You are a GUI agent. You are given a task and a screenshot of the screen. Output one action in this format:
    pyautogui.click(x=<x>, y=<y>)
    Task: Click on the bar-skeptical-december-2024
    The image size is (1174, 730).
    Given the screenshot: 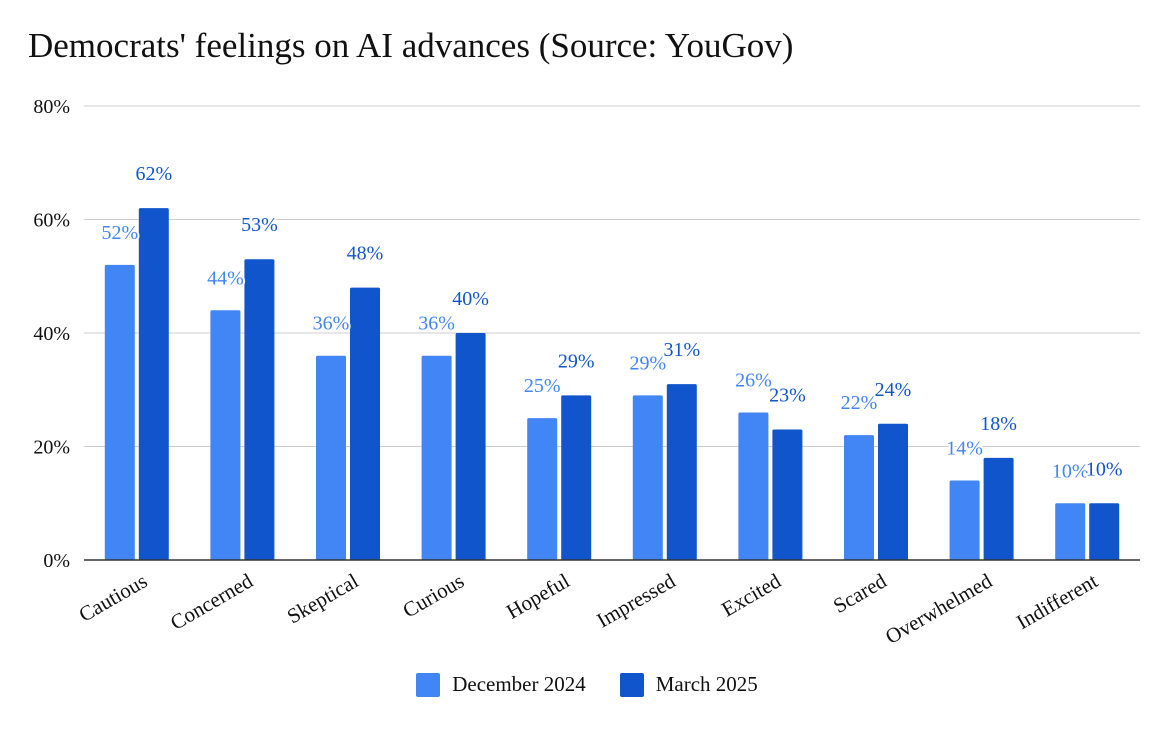 What is the action you would take?
    pyautogui.click(x=331, y=457)
    